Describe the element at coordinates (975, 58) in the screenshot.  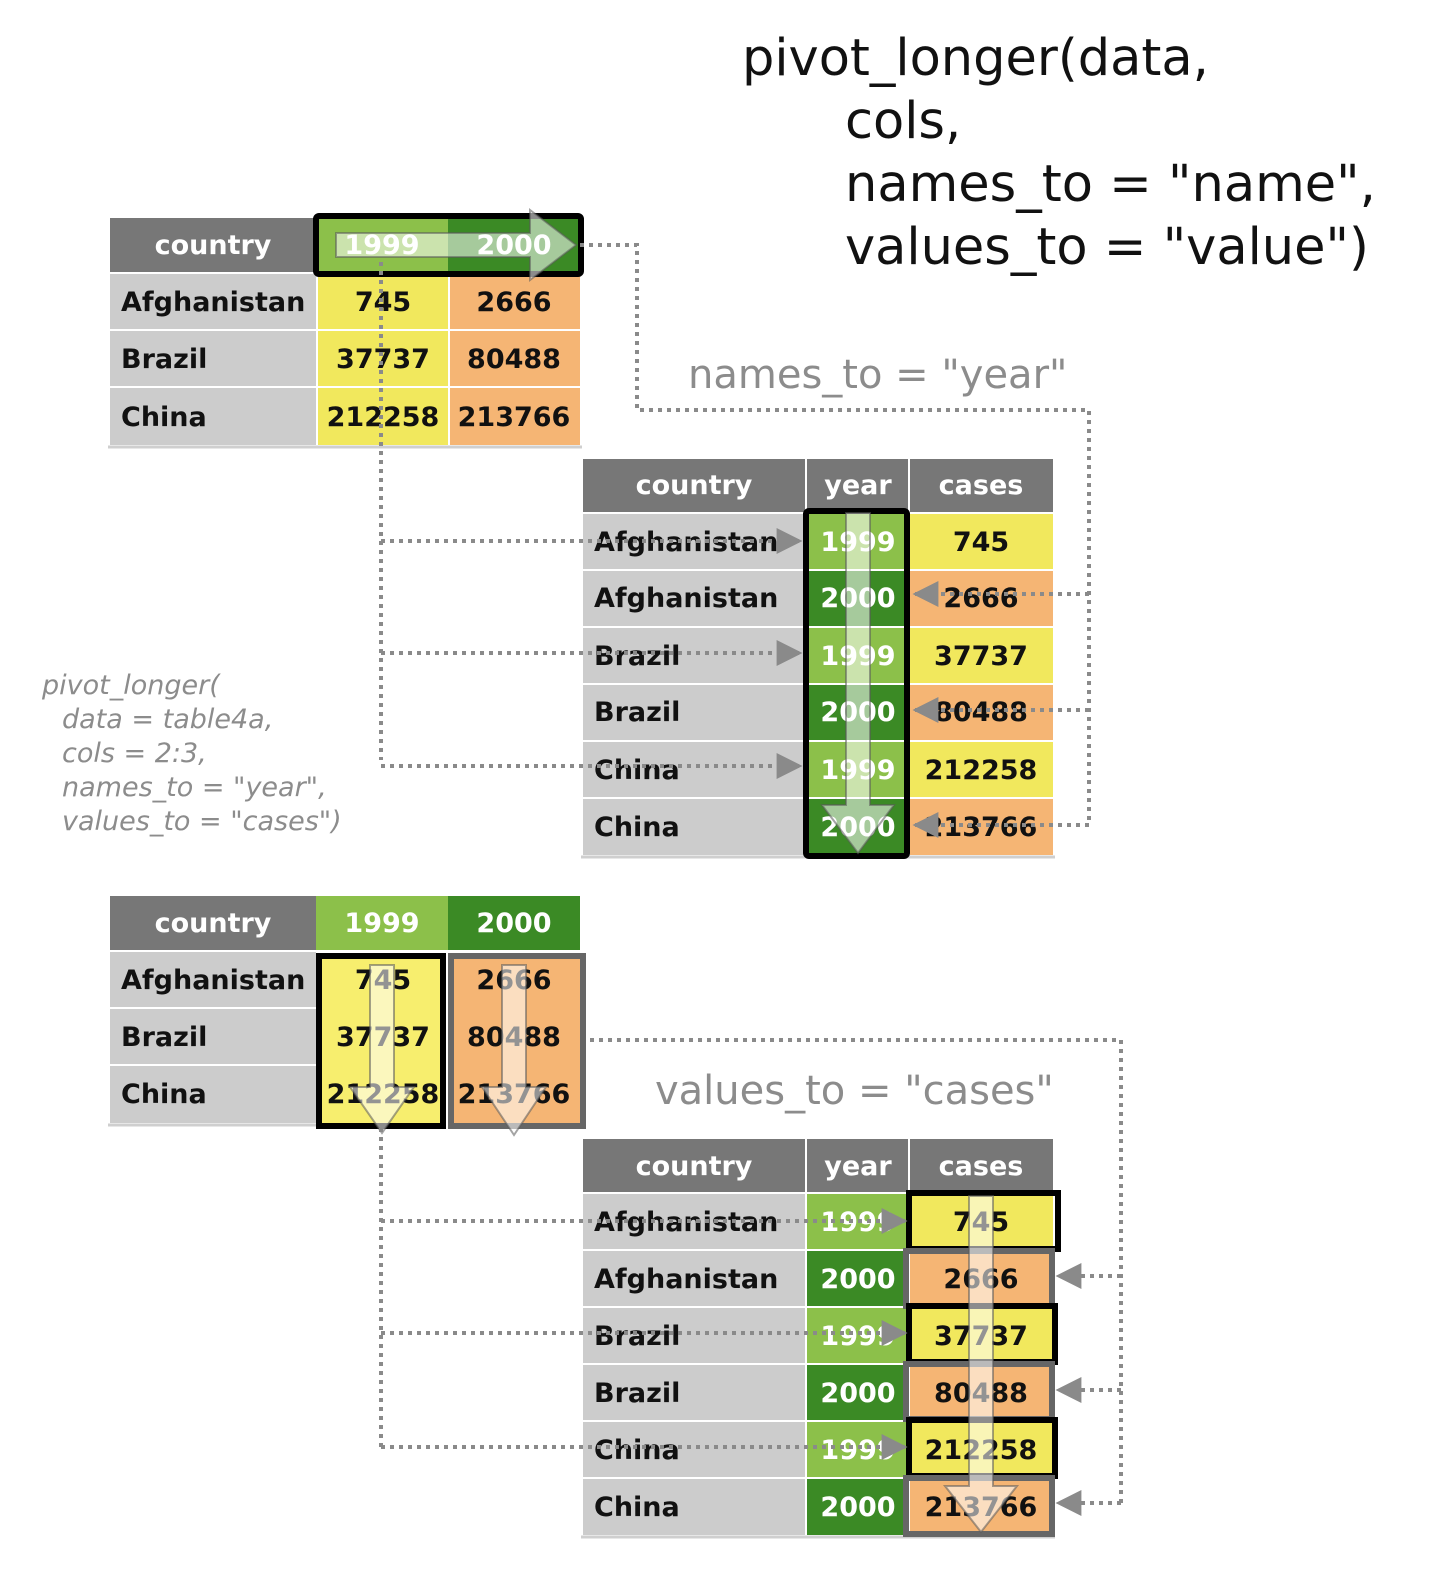
I see `signature-line-1: pivot_longer(data,` at that location.